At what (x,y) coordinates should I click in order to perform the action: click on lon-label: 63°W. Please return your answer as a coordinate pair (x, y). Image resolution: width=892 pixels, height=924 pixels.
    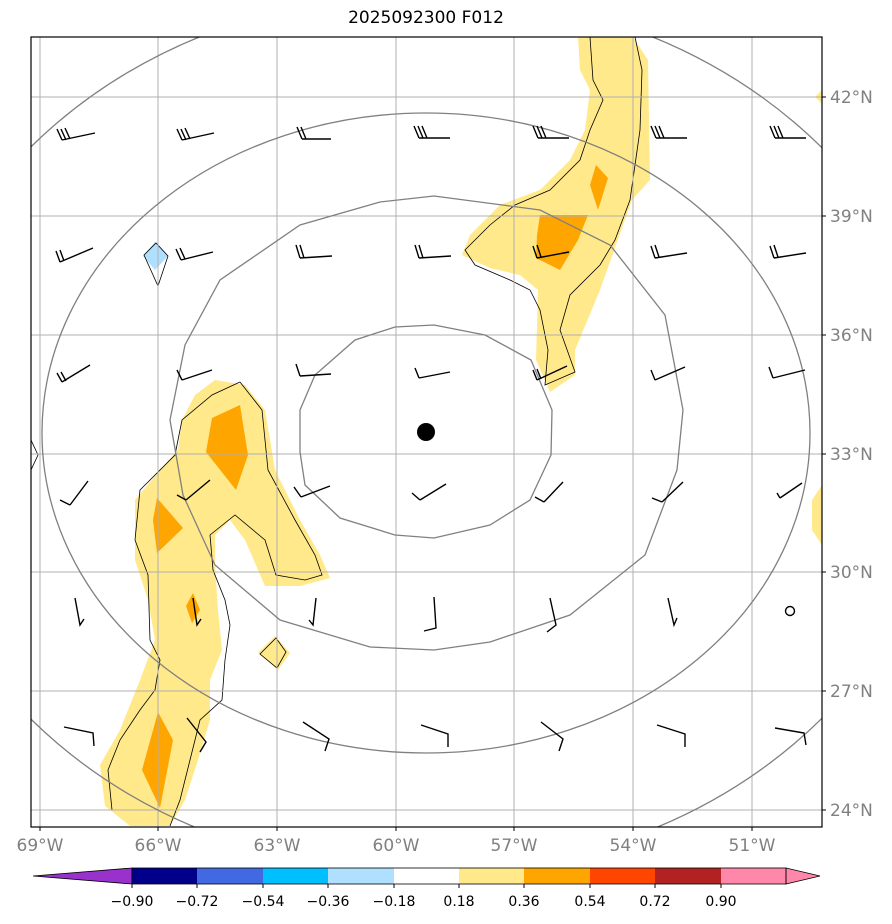
    Looking at the image, I should click on (277, 846).